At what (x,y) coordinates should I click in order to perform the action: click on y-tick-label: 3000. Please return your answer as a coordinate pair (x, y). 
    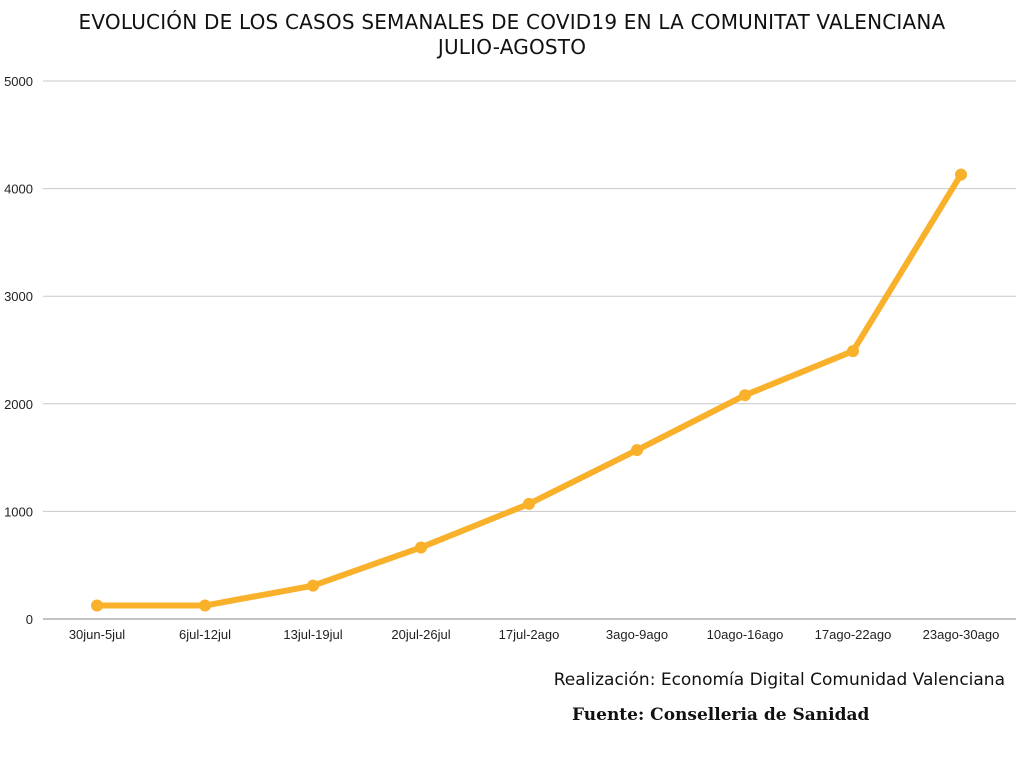
    Looking at the image, I should click on (18, 296).